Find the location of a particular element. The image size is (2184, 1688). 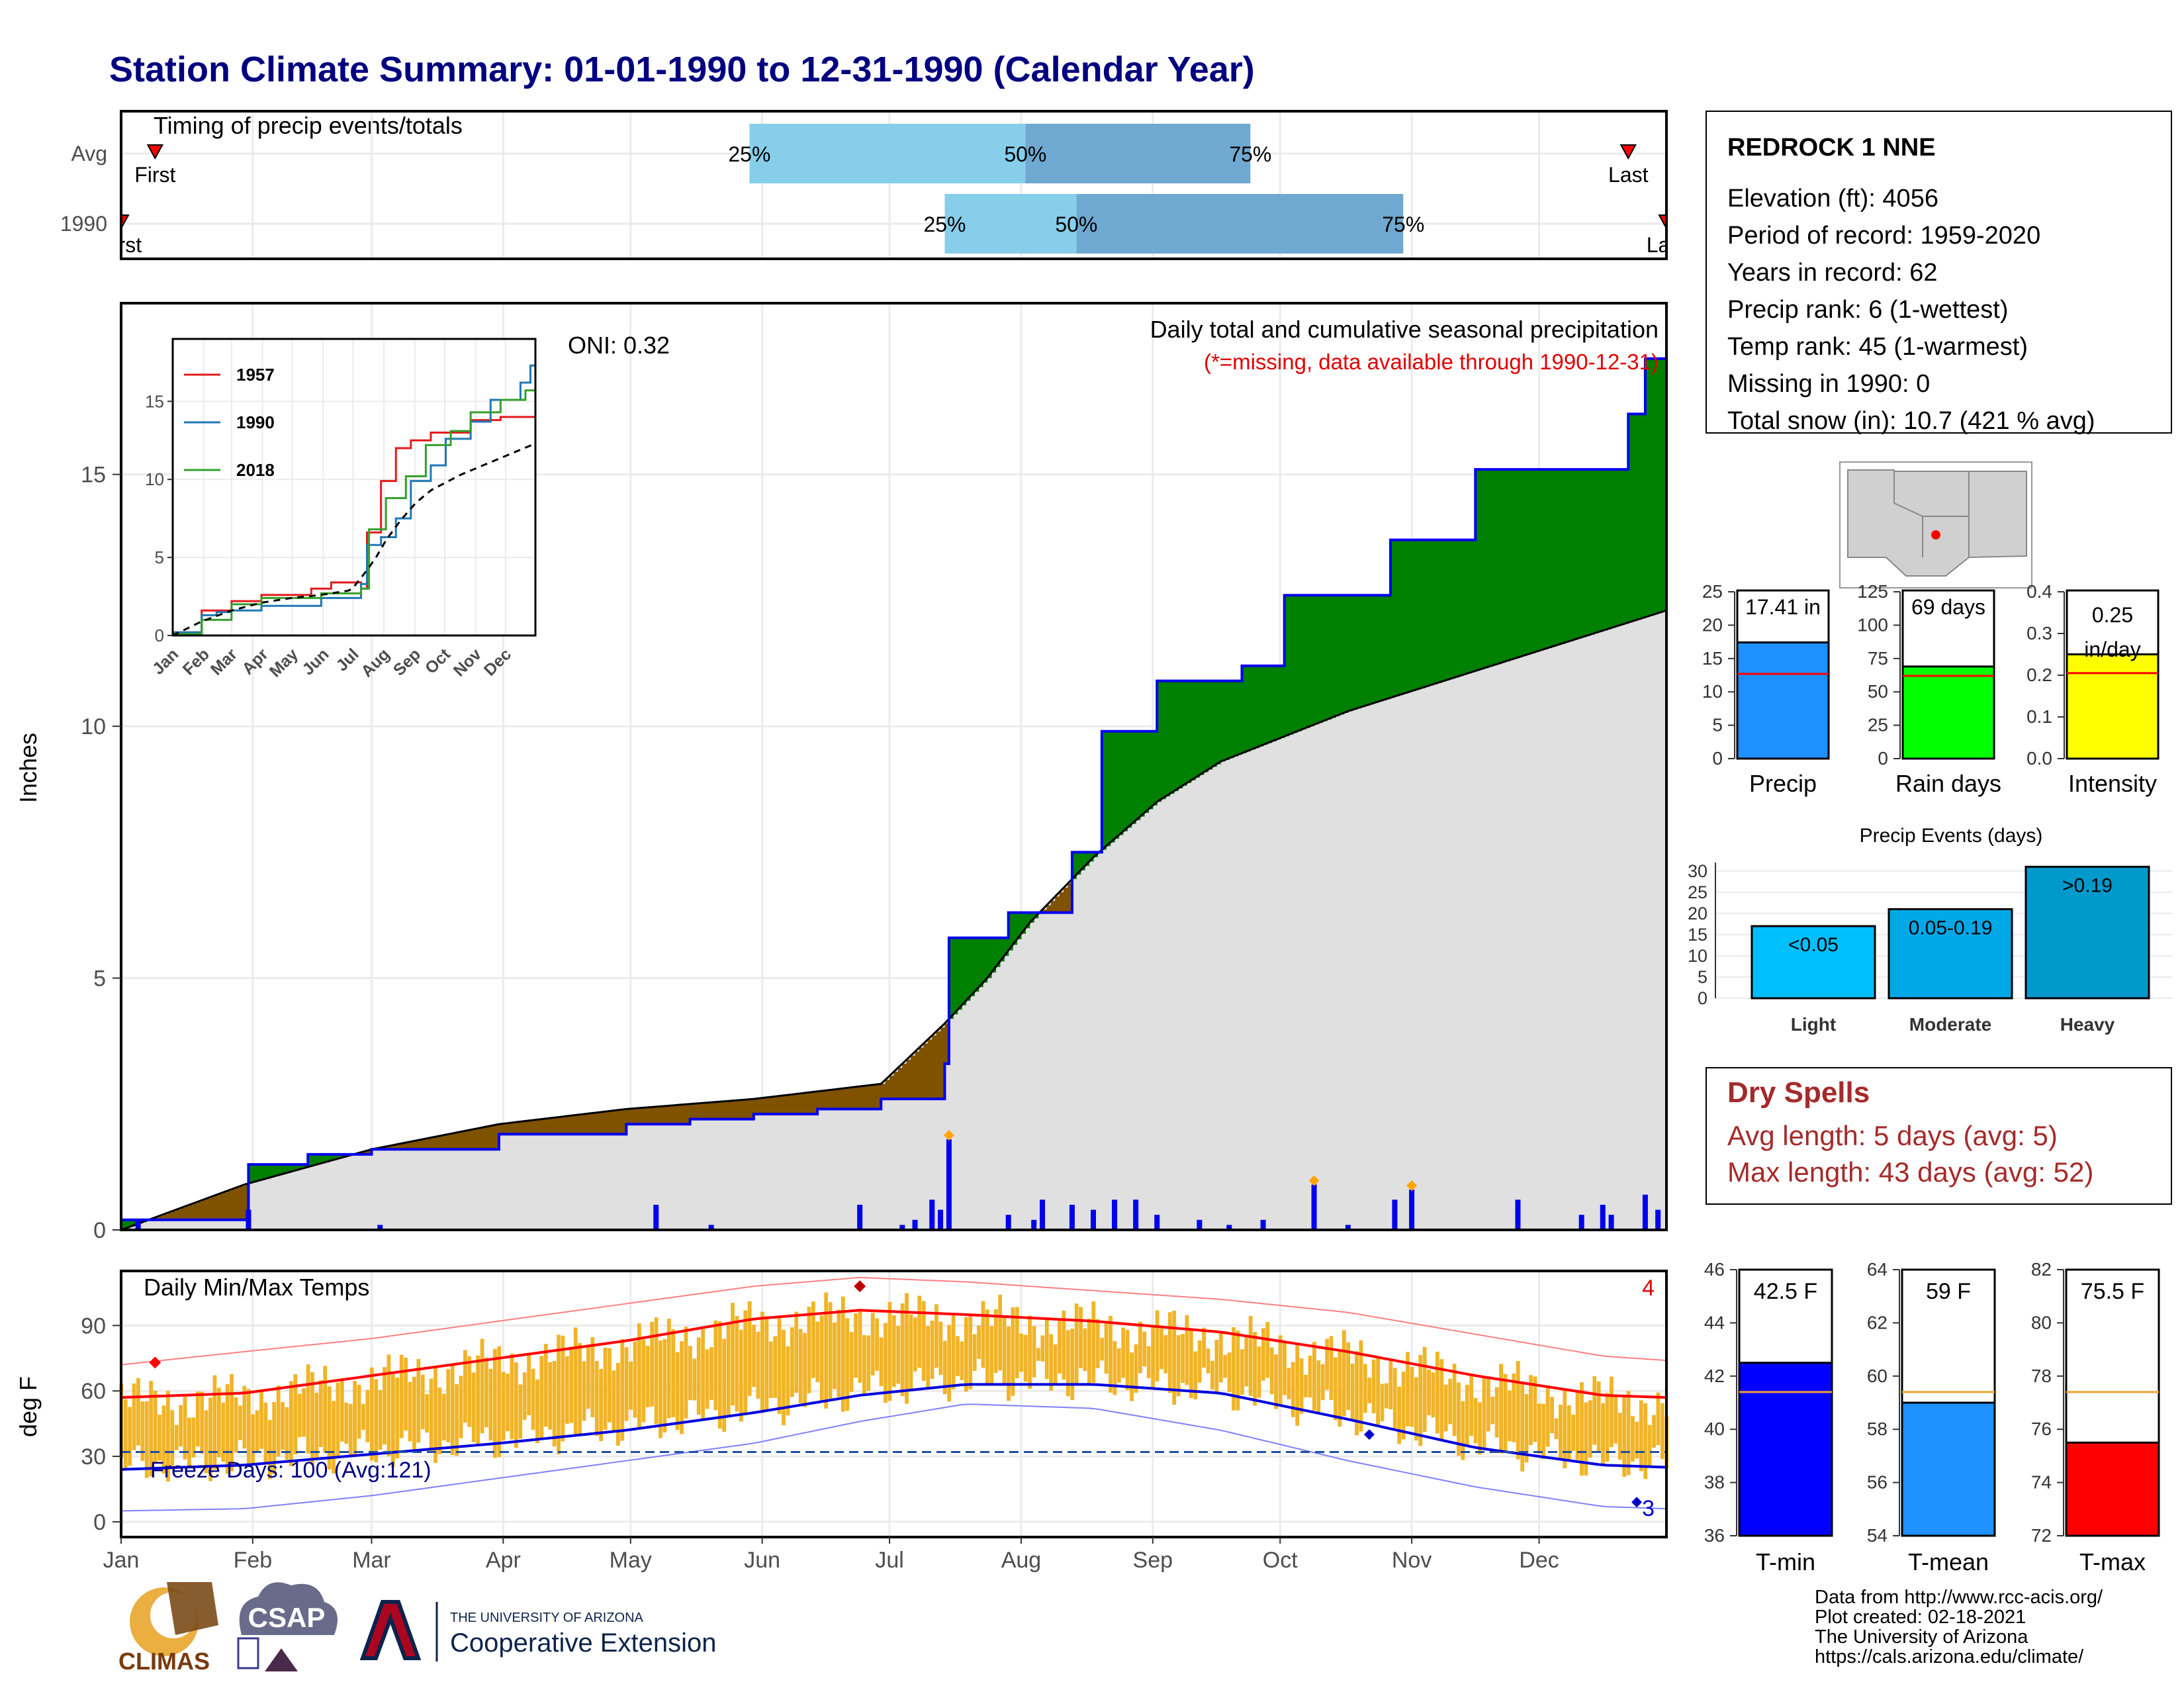

station-name: REDROCK 1 NNE is located at coordinates (1831, 148).